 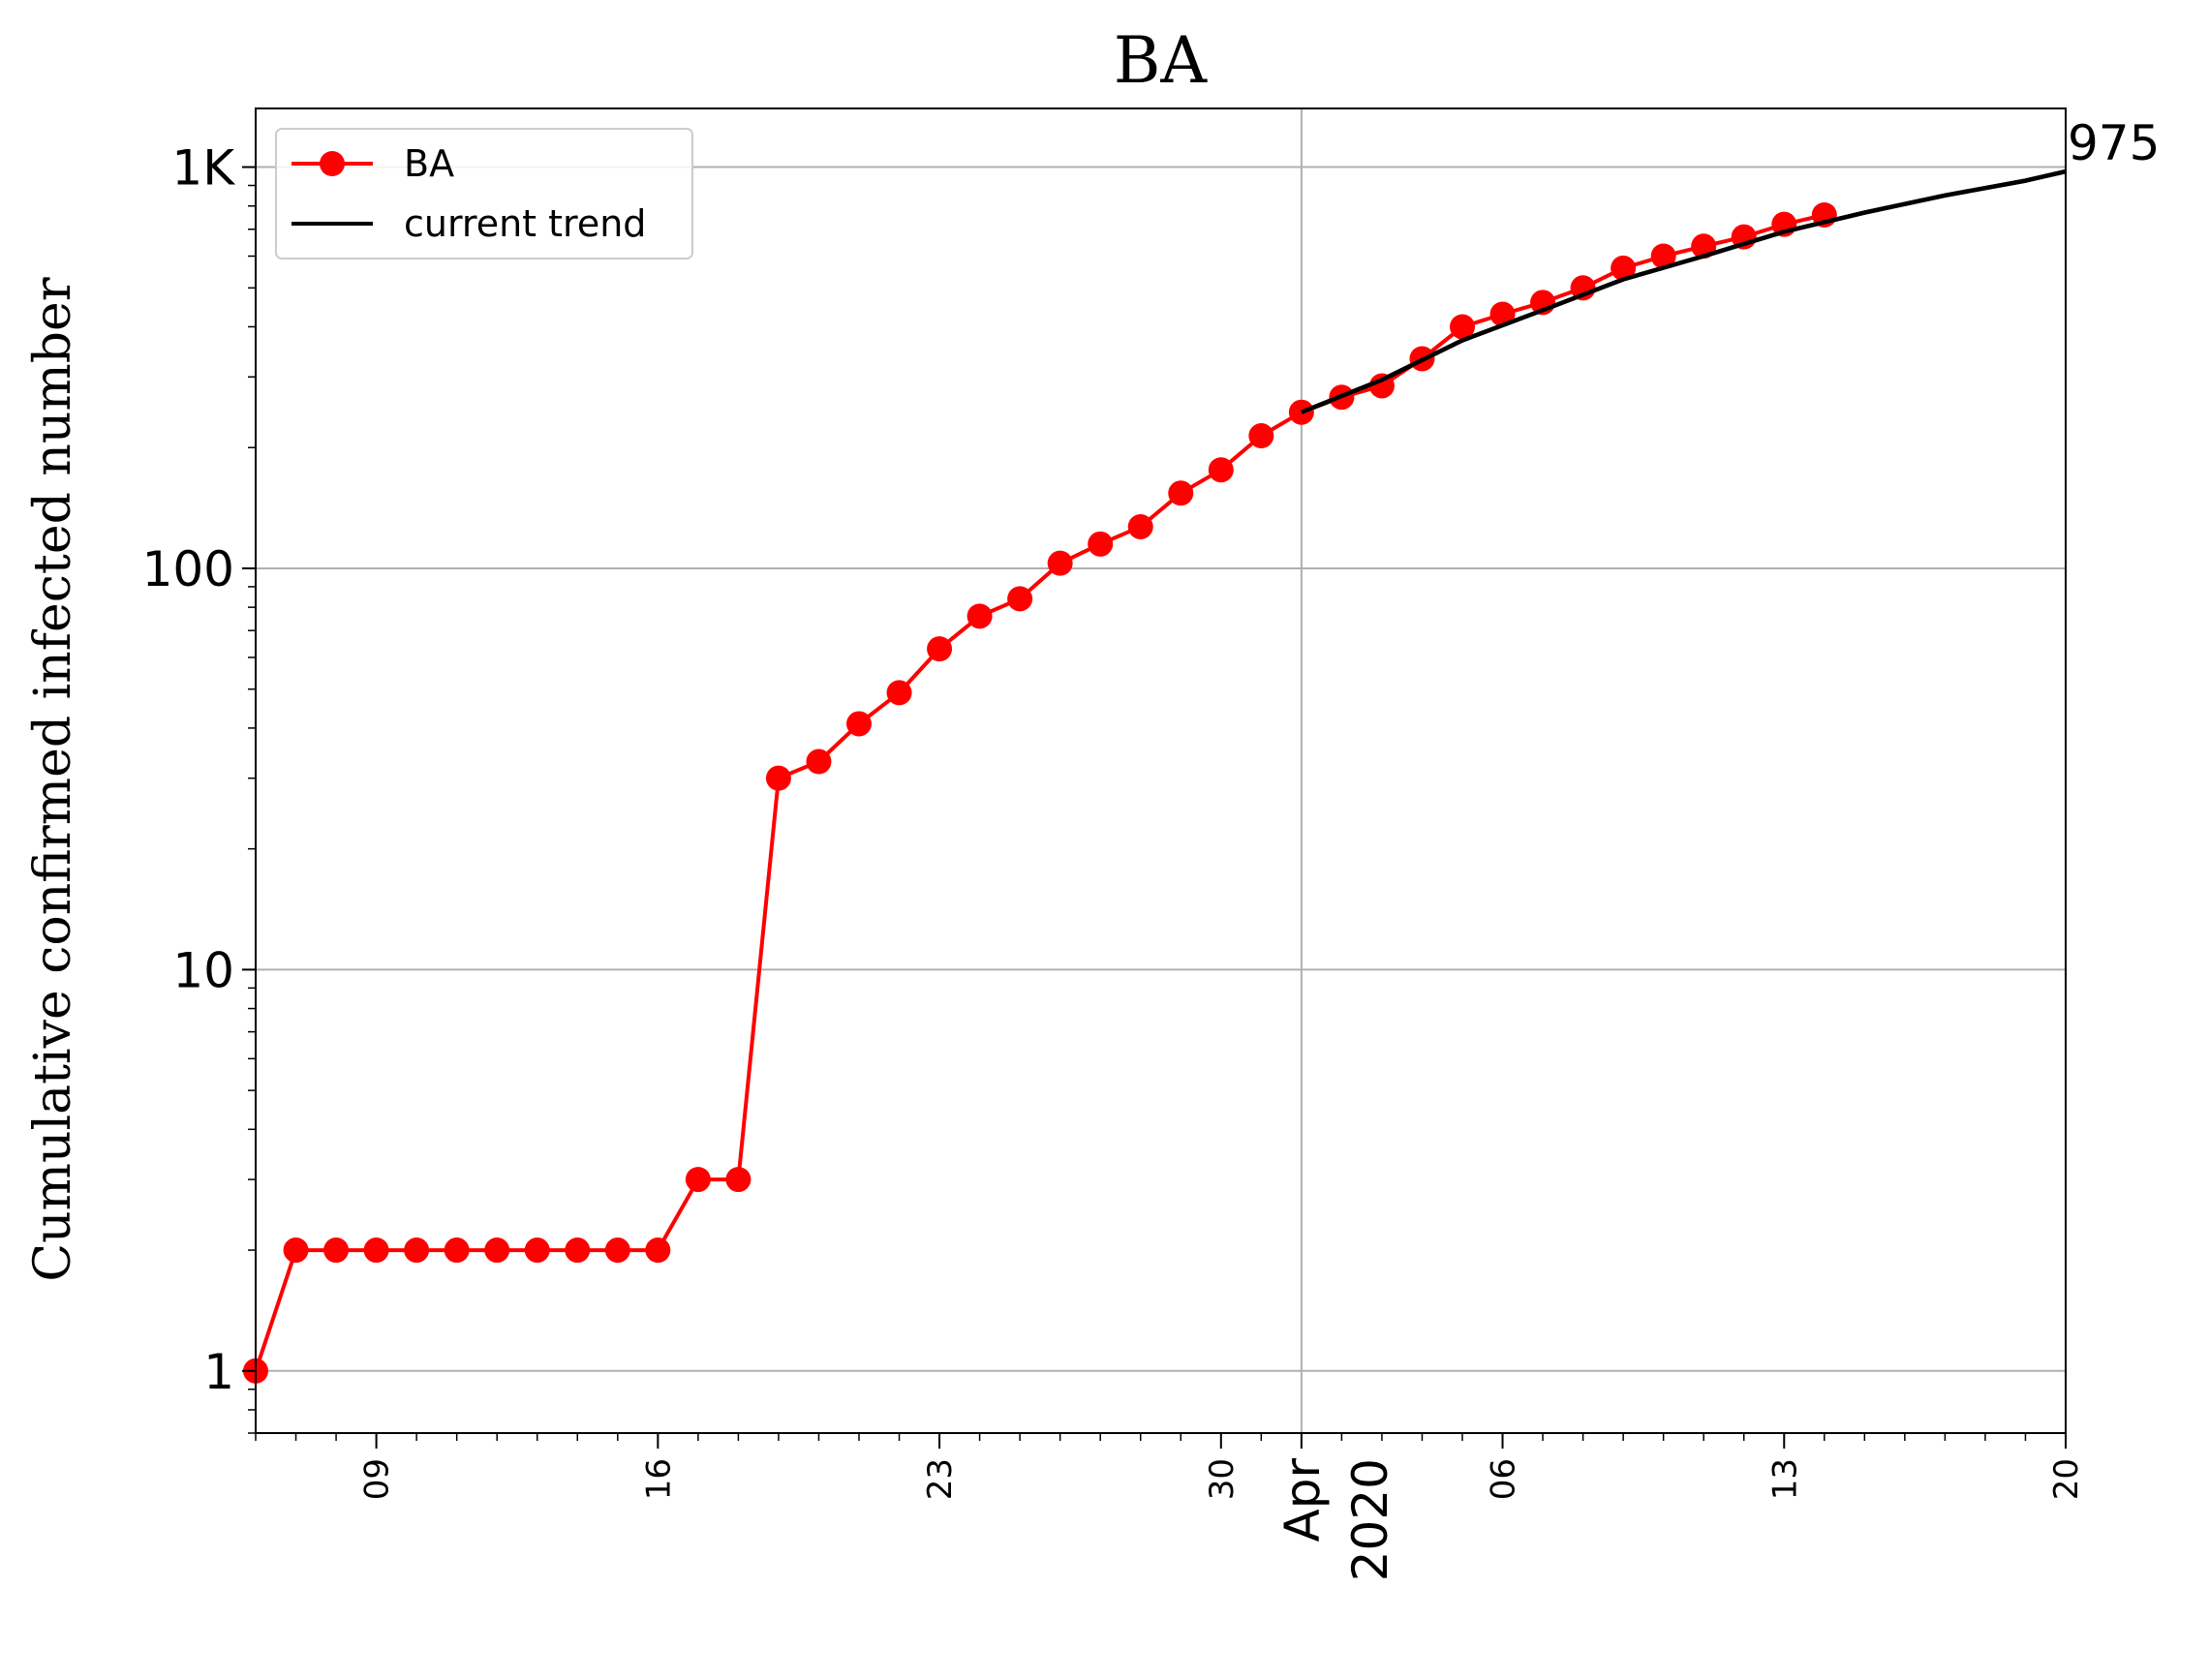 I want to click on legend-box, so click(x=484, y=194).